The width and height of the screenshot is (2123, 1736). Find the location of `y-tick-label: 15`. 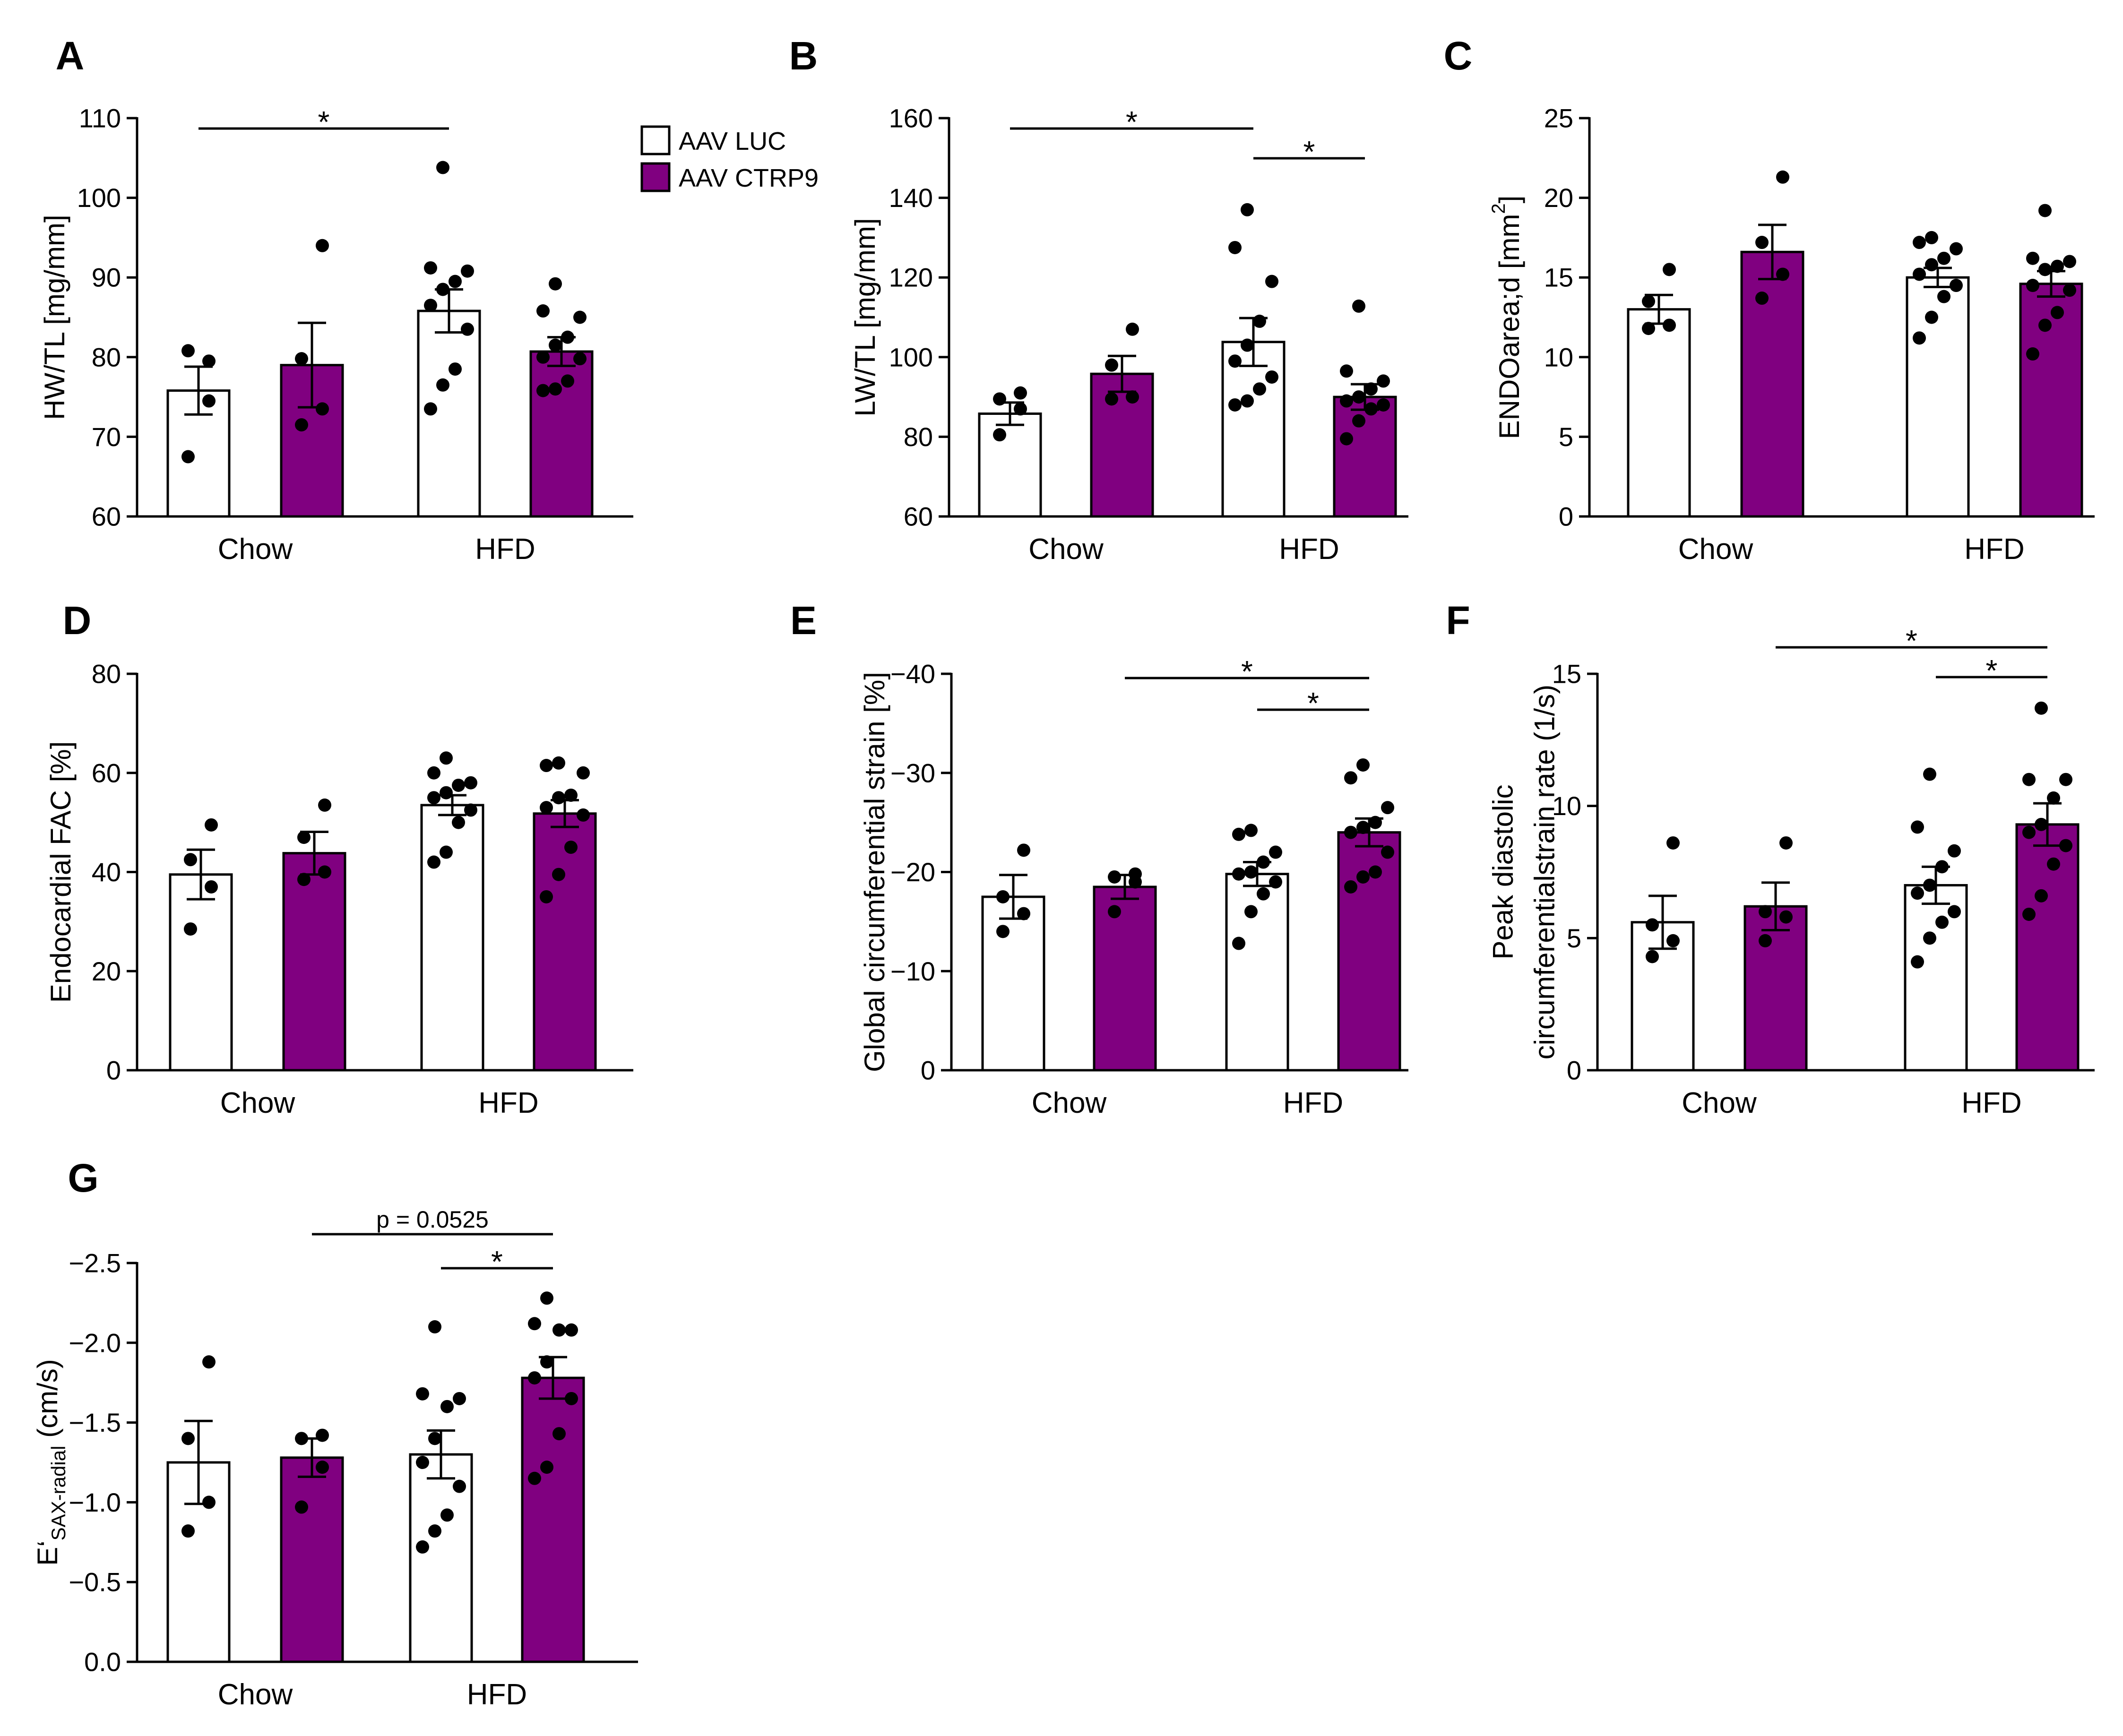

y-tick-label: 15 is located at coordinates (1566, 674).